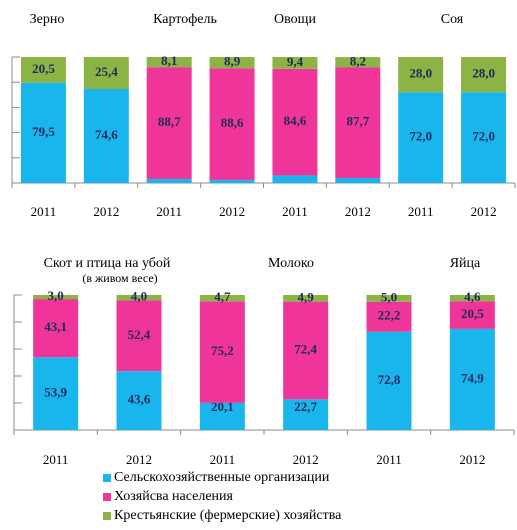 The image size is (517, 530). I want to click on group-label: Зерно, so click(47, 19).